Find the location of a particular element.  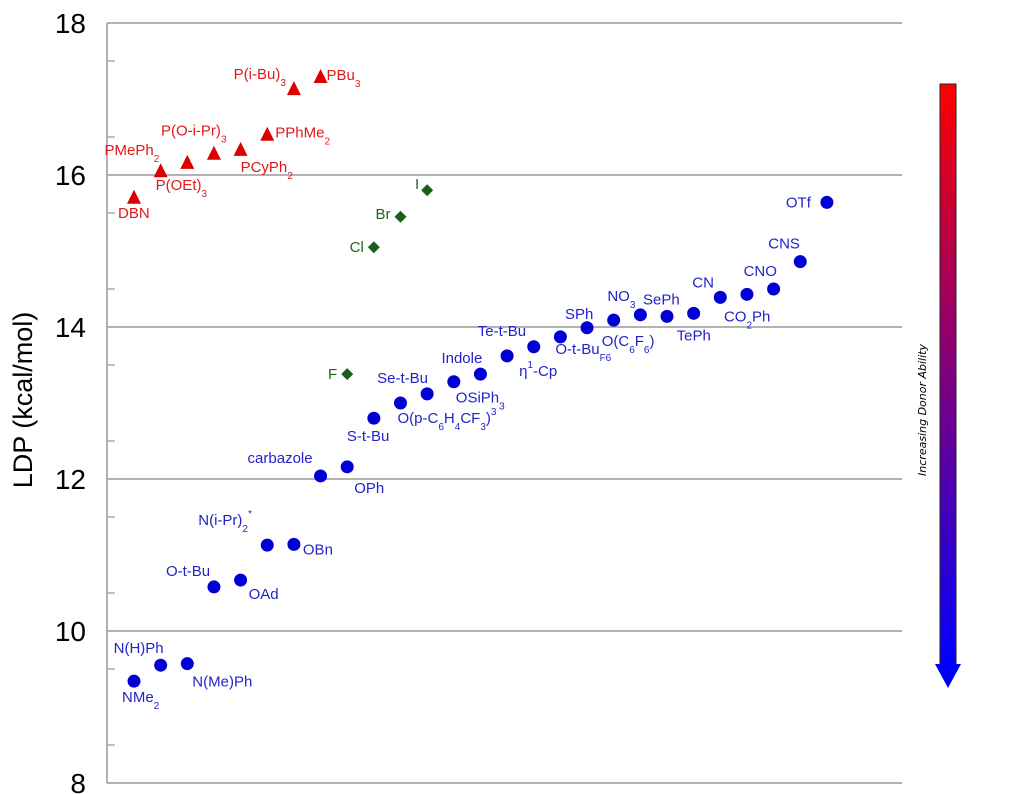

data-label: TePh is located at coordinates (694, 335).